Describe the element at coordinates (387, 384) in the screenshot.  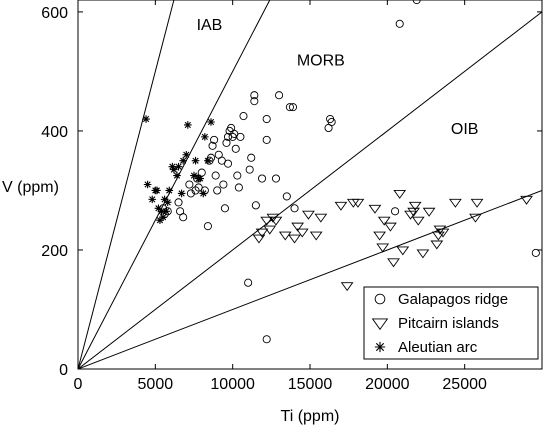
I see `x-tick-label: 20000` at that location.